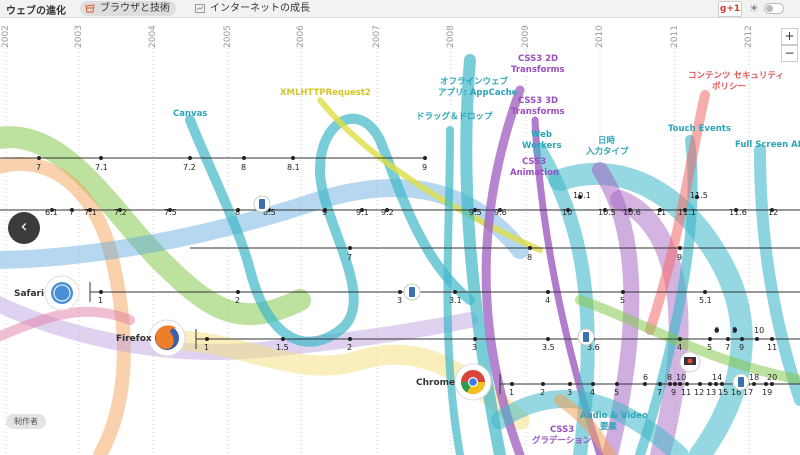 The width and height of the screenshot is (800, 455). Describe the element at coordinates (26, 421) in the screenshot. I see `credits-button: 制作者` at that location.